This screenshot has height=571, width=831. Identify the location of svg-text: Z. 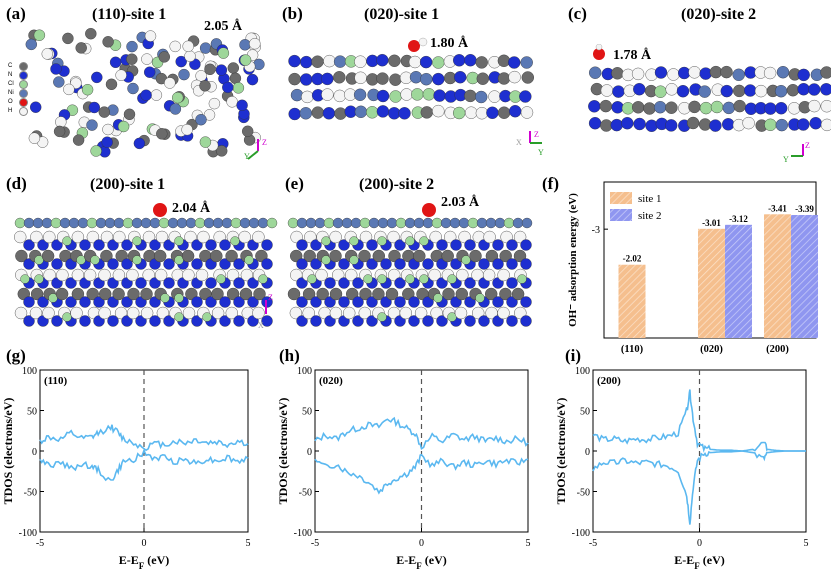
(264, 142).